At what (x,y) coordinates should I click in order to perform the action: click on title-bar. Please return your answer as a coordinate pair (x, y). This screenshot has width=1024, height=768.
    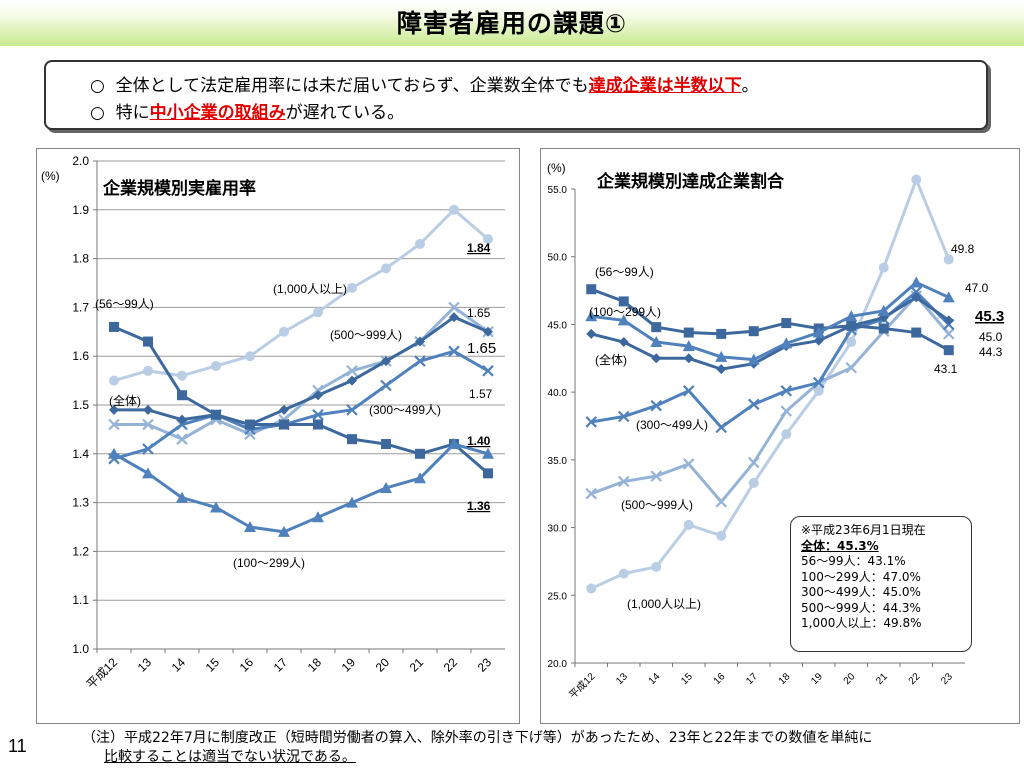
    Looking at the image, I should click on (512, 23).